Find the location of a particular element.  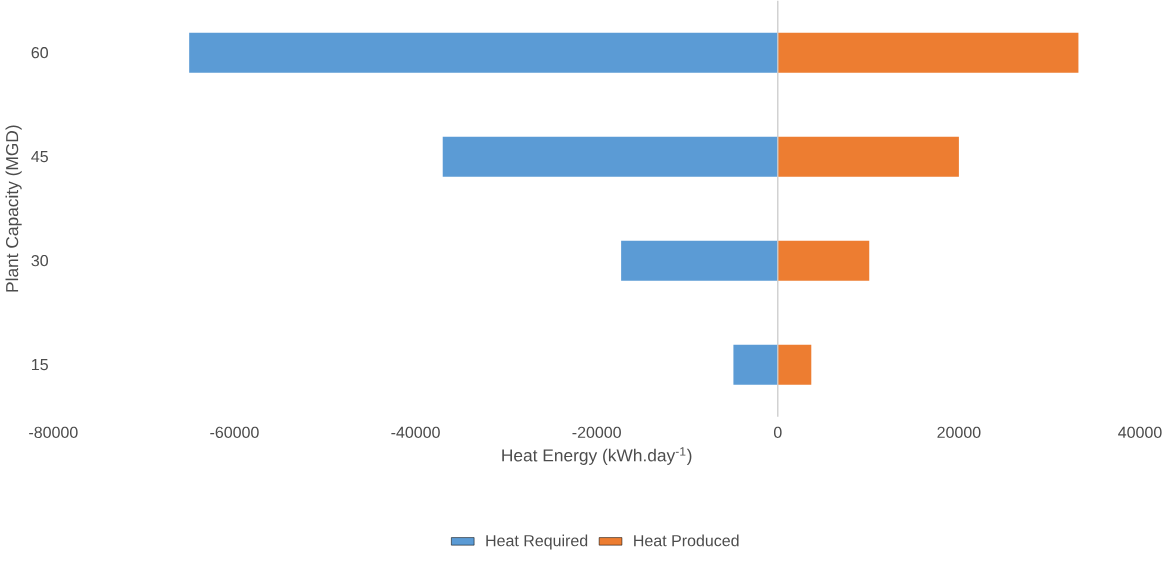

x-tick-label: 40000 is located at coordinates (1140, 432).